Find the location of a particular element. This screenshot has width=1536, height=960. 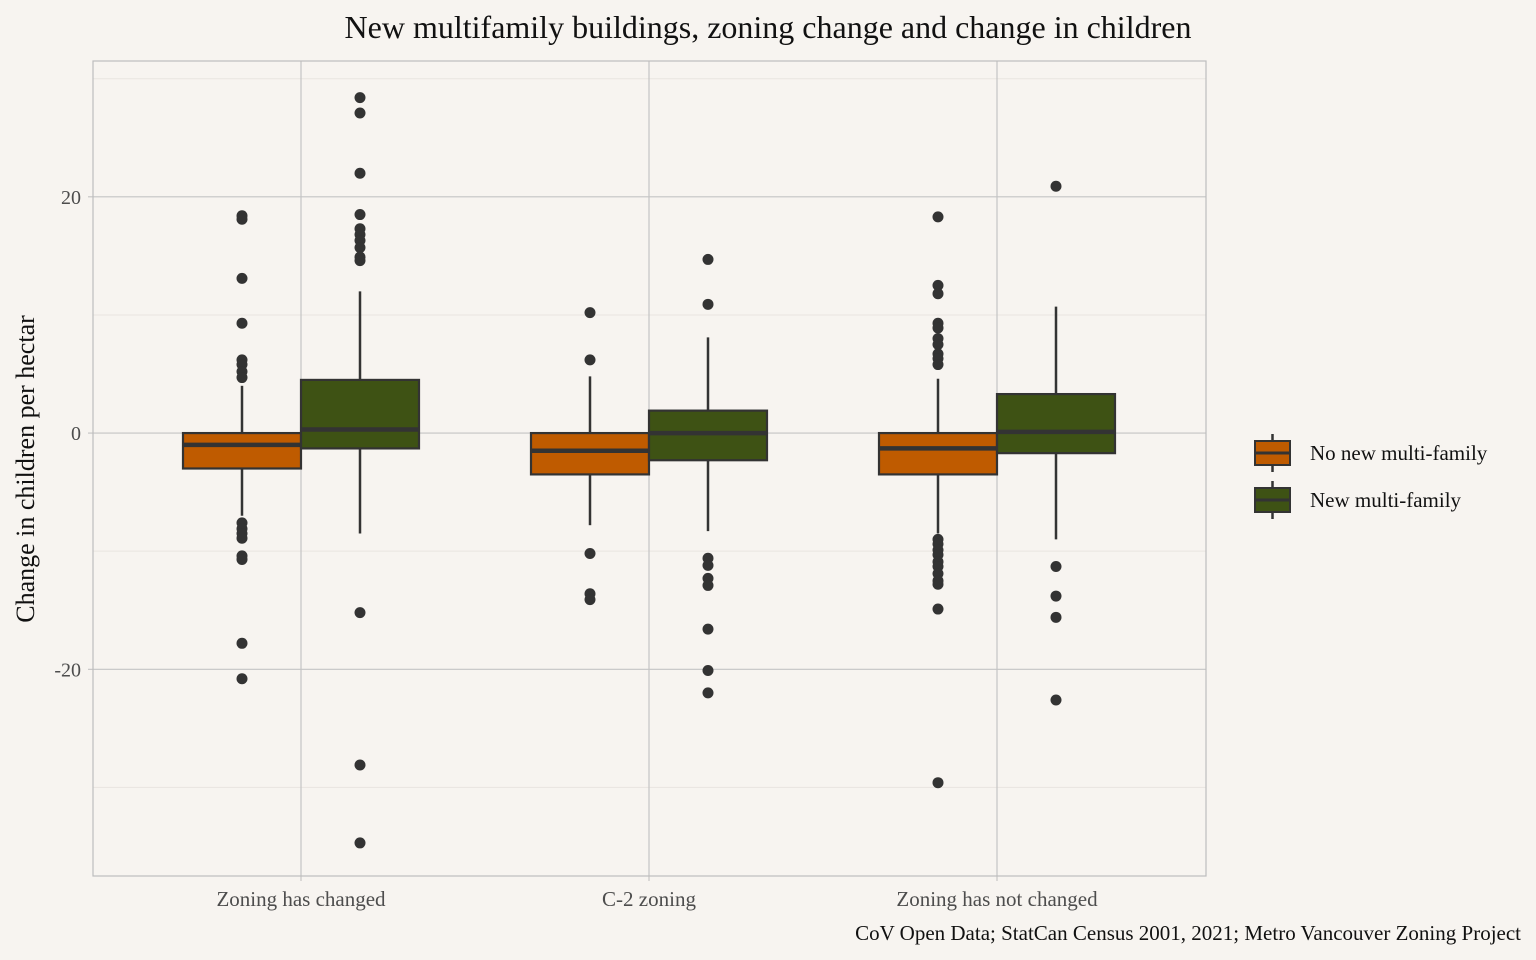

legend-label: No new multi-family is located at coordinates (1399, 453).